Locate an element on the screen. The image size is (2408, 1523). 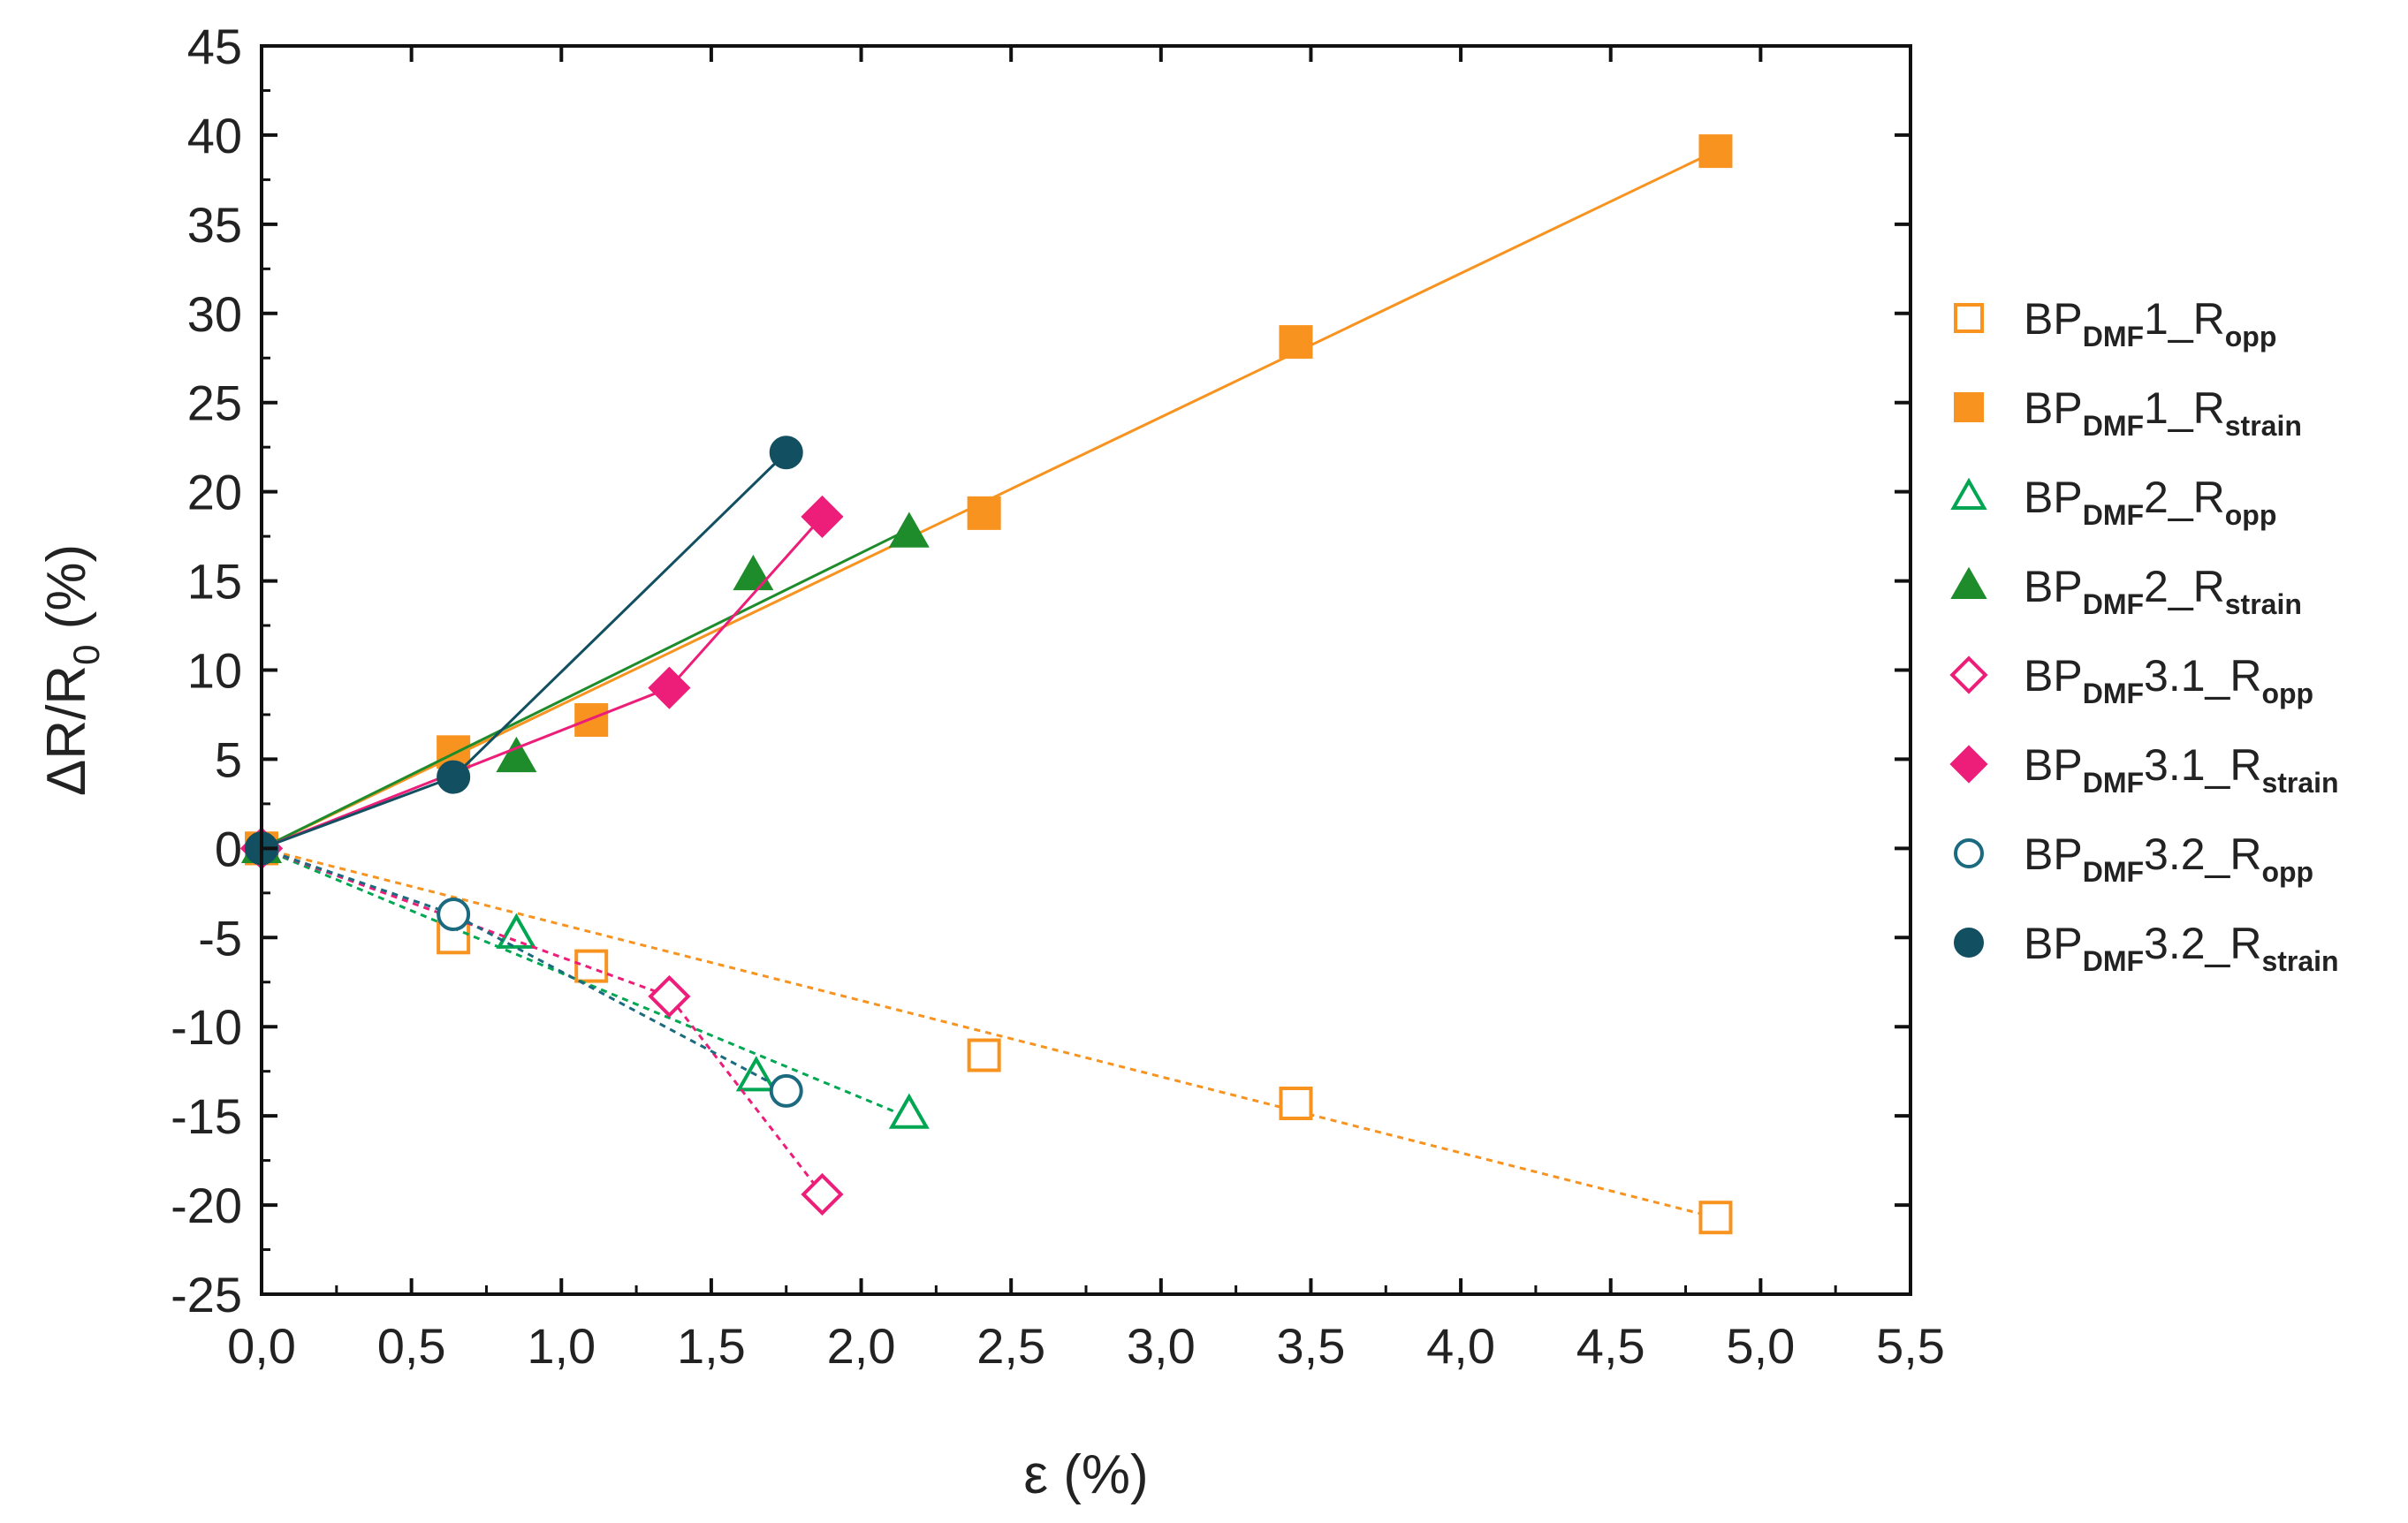
x-tick-label: 4,5 is located at coordinates (1610, 1346).